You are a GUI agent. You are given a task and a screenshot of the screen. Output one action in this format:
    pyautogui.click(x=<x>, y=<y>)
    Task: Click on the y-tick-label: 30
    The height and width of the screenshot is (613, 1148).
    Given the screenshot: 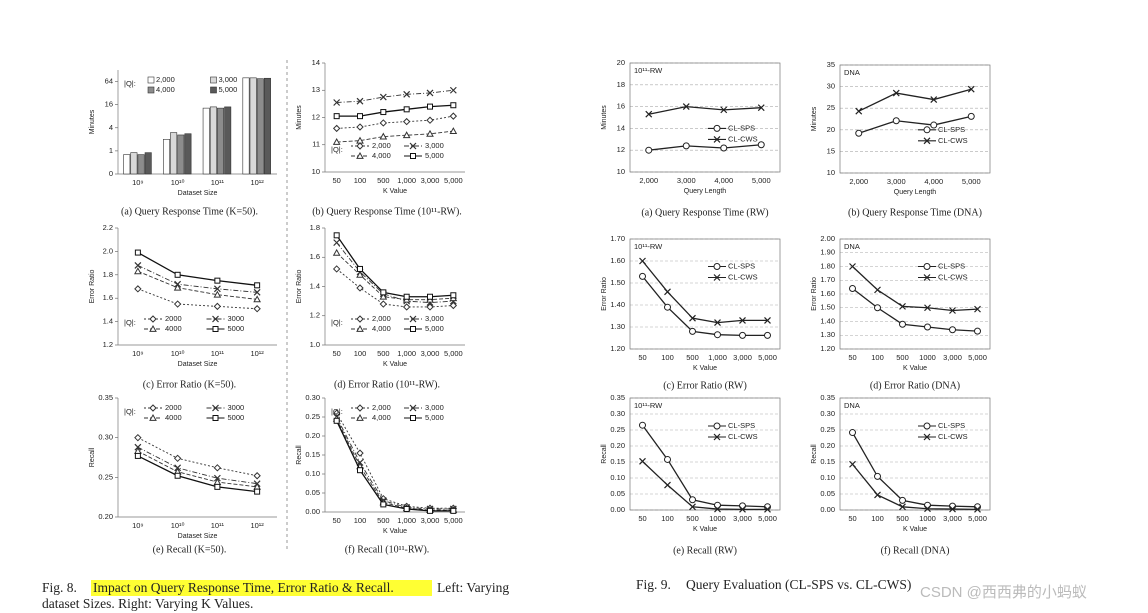 What is the action you would take?
    pyautogui.click(x=831, y=86)
    